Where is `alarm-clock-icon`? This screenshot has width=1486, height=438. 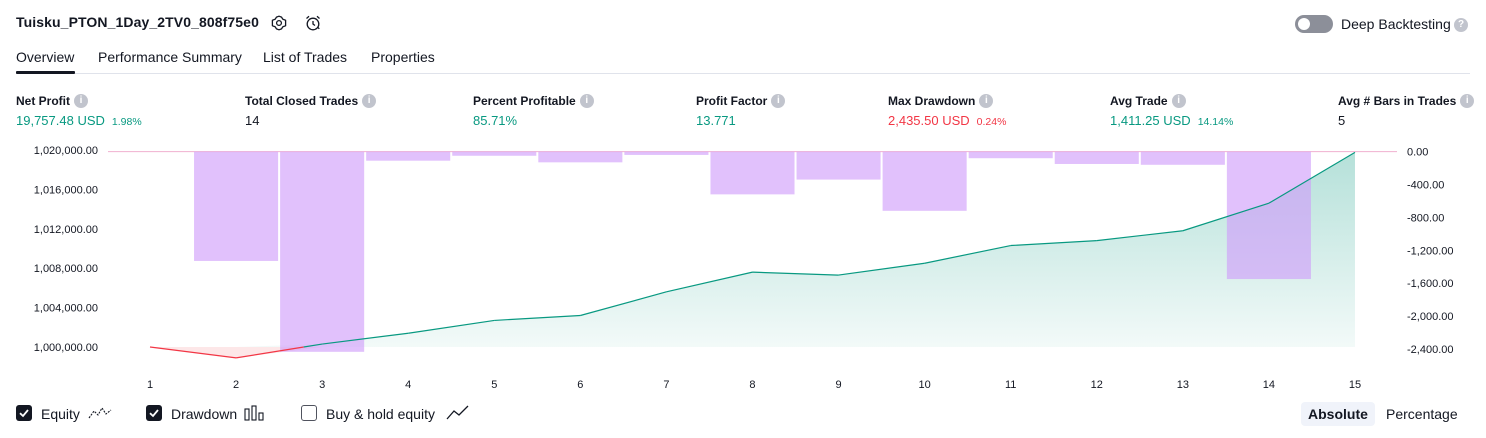 alarm-clock-icon is located at coordinates (313, 23).